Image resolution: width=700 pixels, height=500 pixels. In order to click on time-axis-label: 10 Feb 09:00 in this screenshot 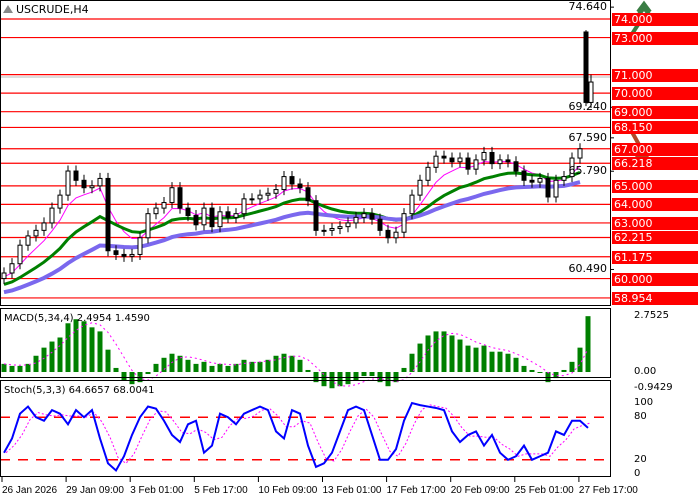, I will do `click(288, 490)`.